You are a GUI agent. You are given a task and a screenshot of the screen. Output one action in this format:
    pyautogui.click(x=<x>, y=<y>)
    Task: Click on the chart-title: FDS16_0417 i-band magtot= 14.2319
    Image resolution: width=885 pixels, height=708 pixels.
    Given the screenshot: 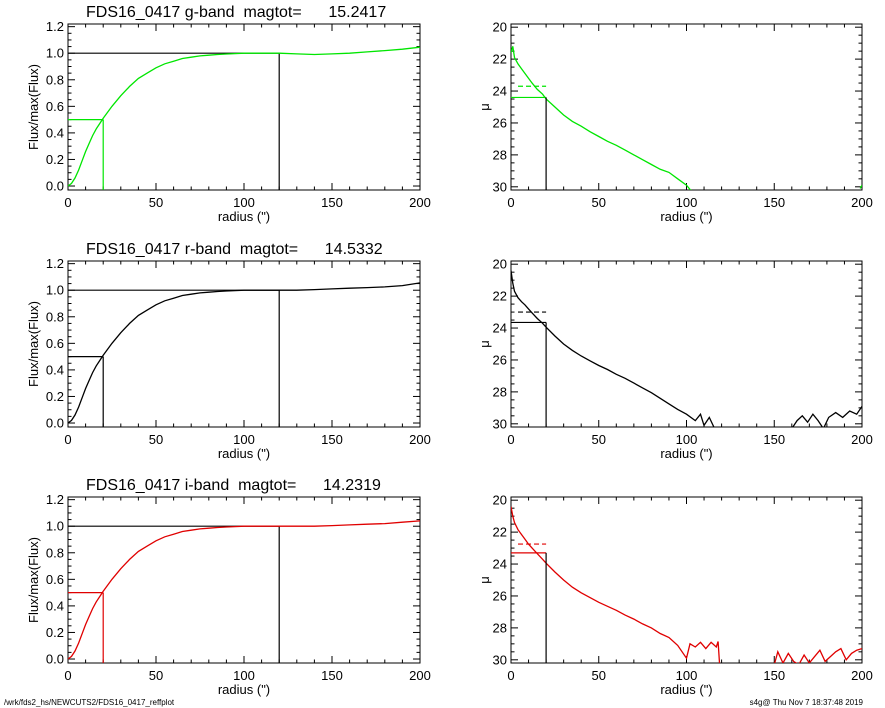 What is the action you would take?
    pyautogui.click(x=233, y=485)
    